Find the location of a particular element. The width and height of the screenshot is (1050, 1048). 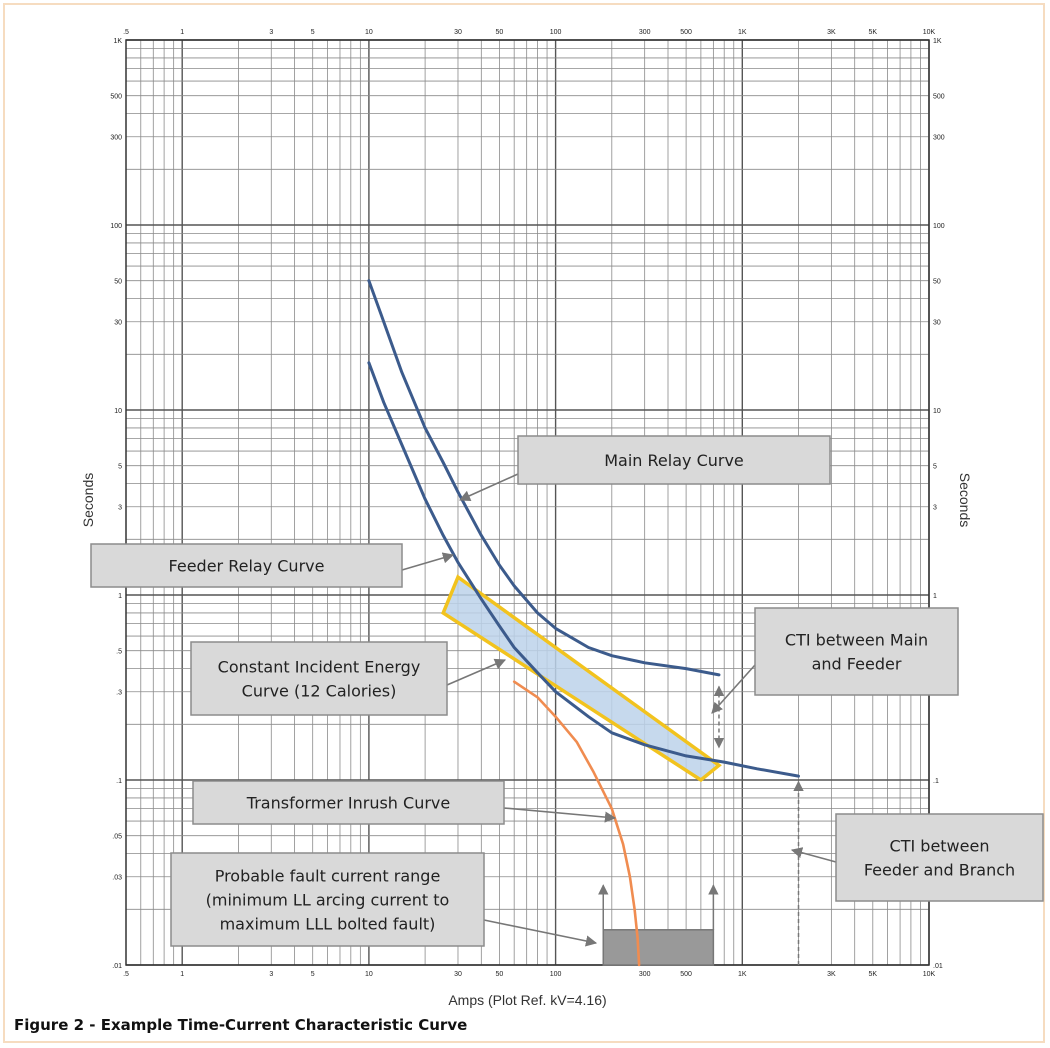

callout-incident-energy-leader-arrow is located at coordinates (476, 672).